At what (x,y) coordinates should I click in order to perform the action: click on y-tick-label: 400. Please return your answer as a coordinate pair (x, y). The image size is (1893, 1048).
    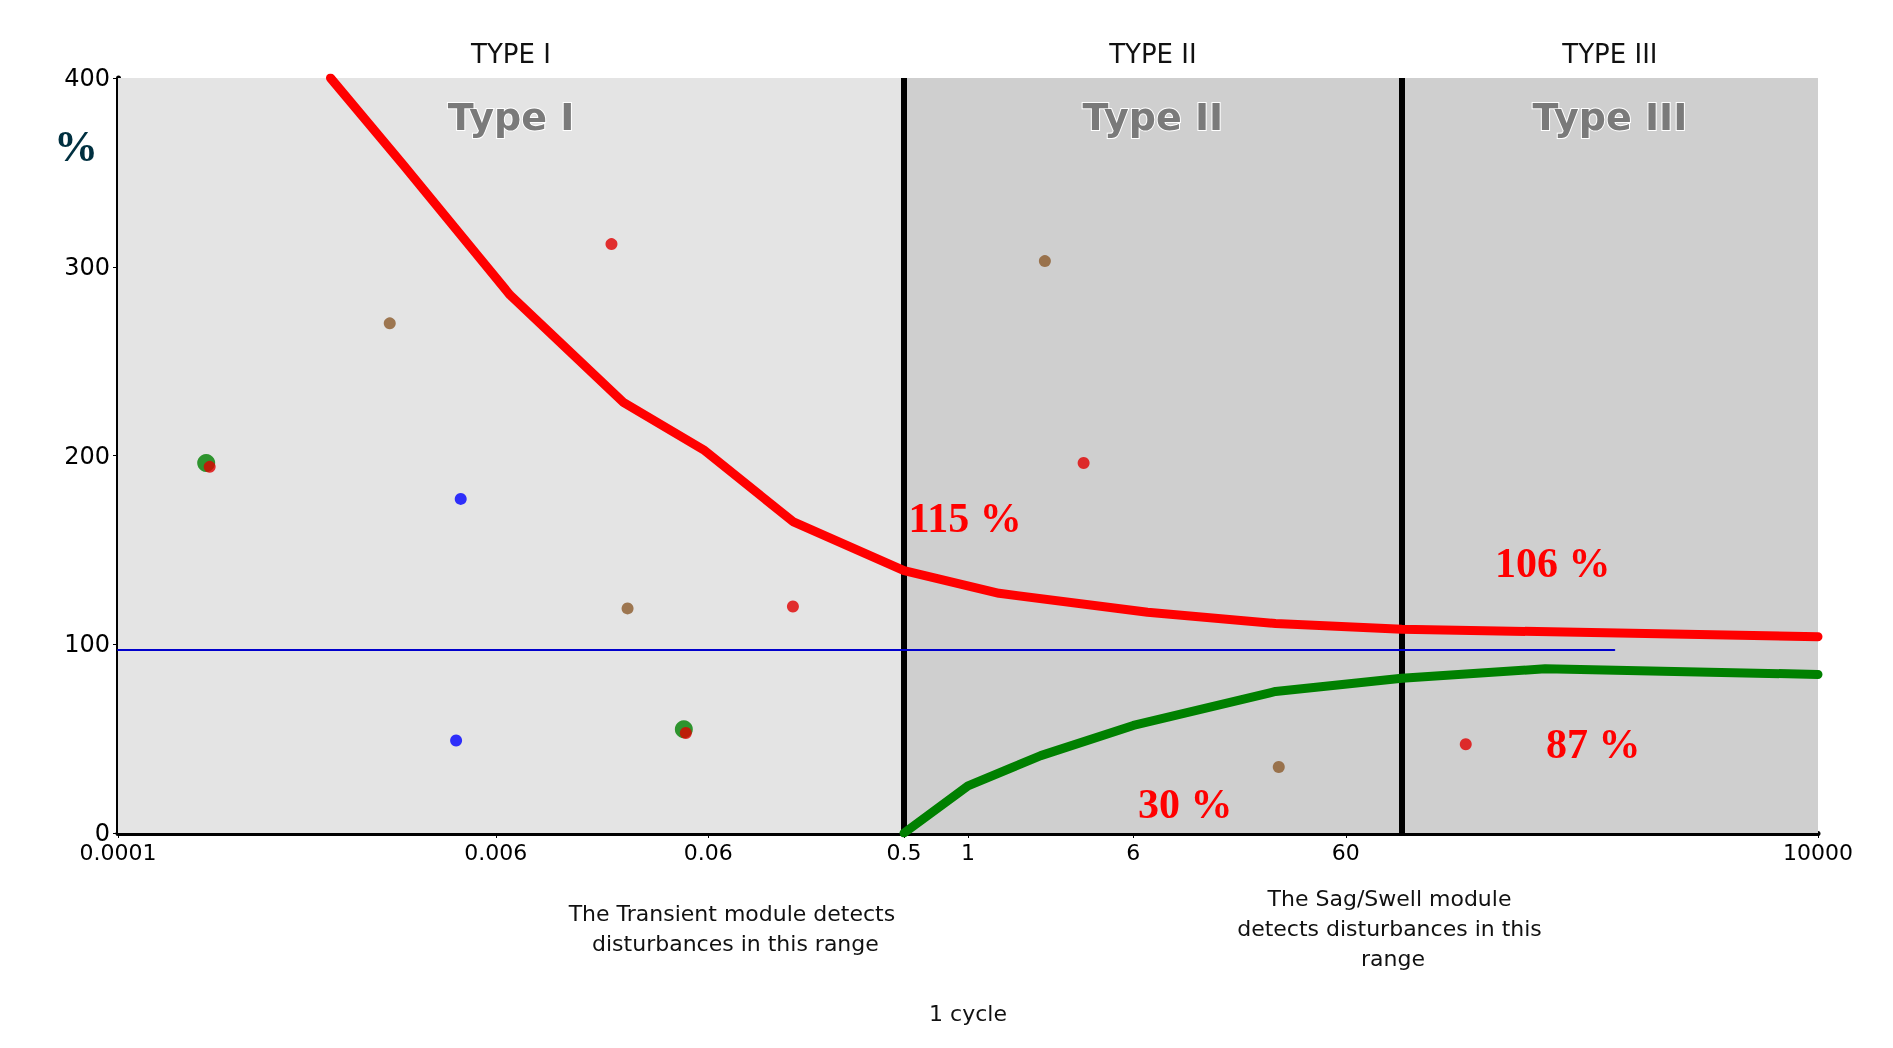
    Looking at the image, I should click on (87, 78).